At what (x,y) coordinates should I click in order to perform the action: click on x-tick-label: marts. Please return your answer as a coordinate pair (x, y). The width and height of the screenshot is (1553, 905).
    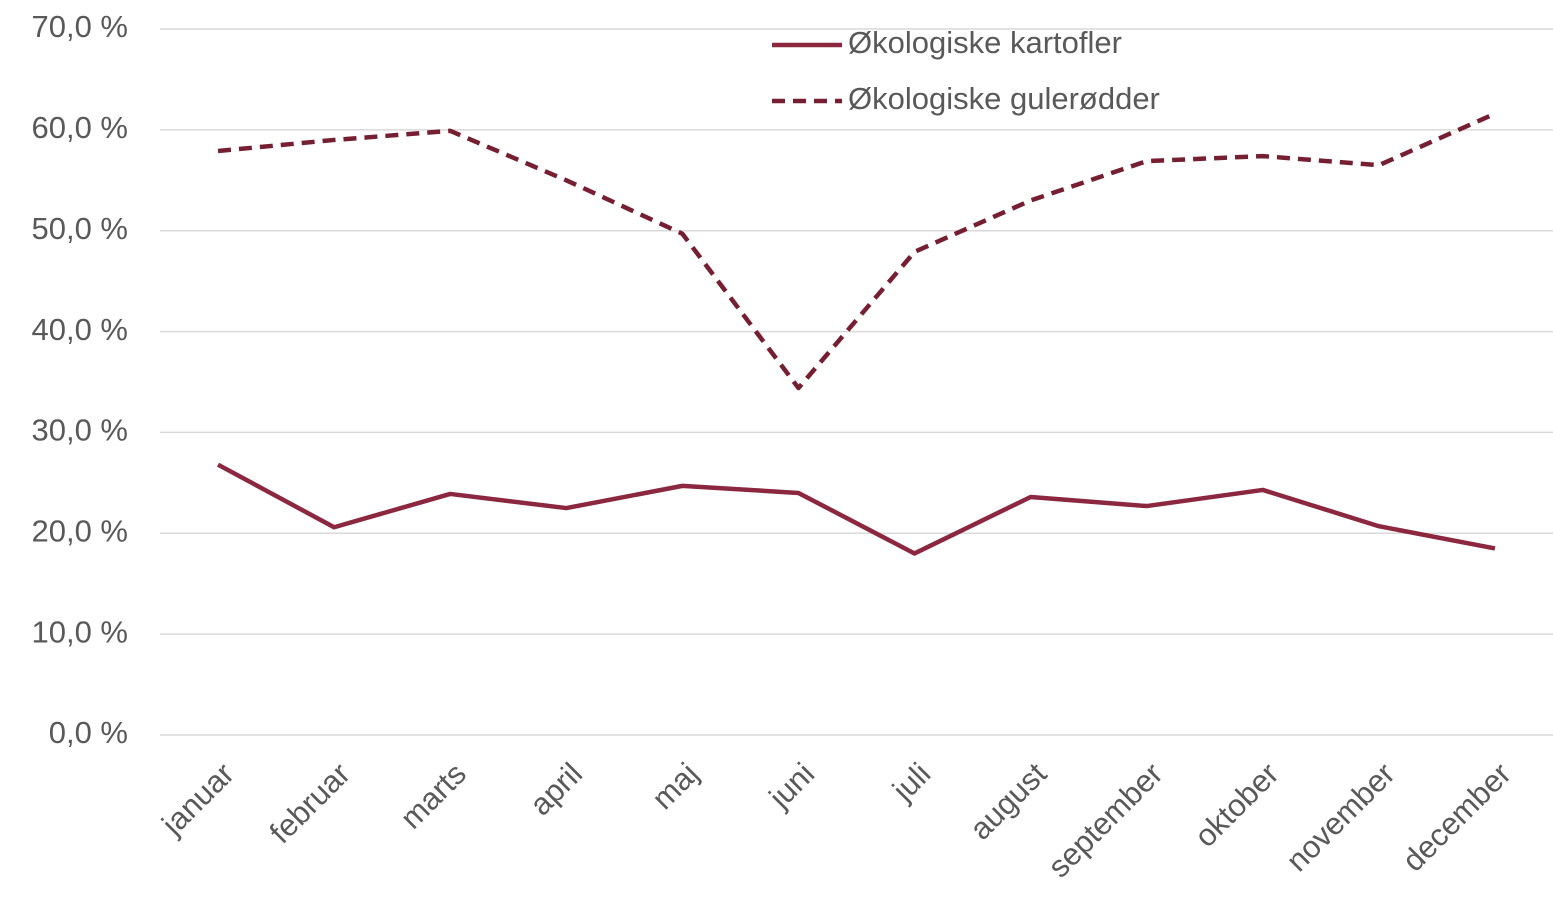
    Looking at the image, I should click on (433, 796).